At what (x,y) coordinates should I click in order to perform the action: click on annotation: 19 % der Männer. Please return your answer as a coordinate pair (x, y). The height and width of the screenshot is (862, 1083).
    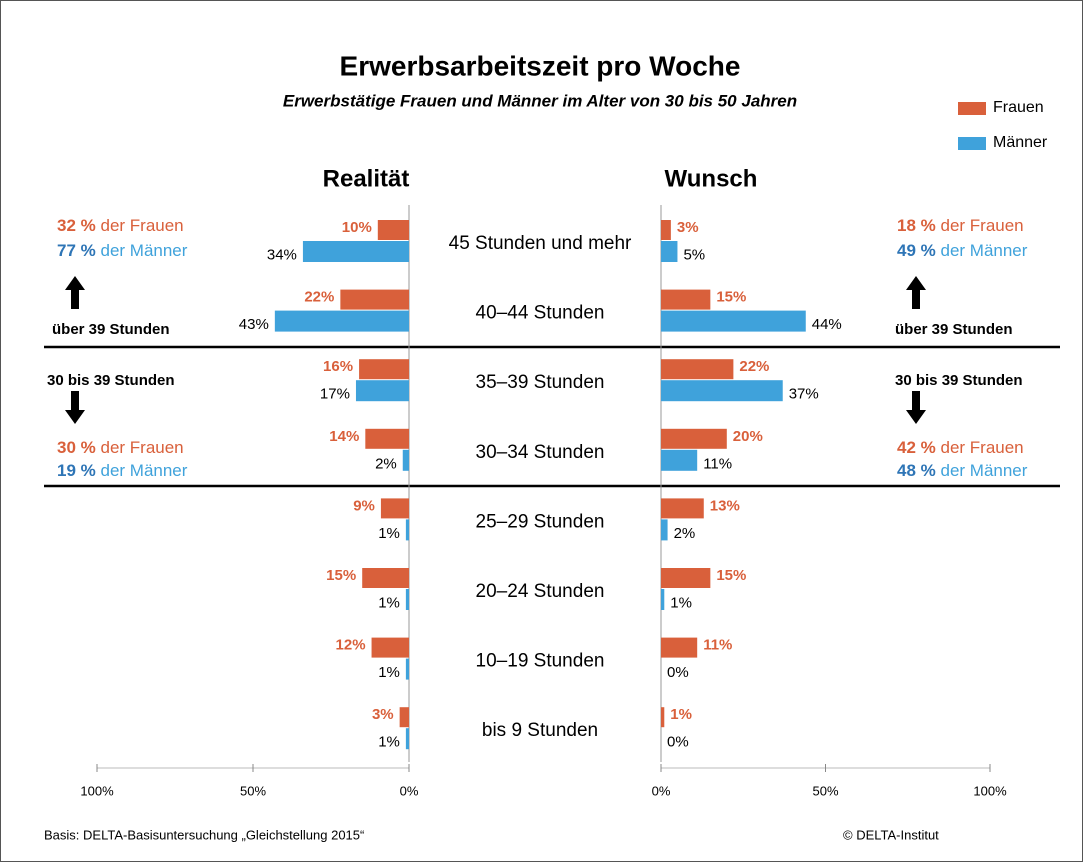
    Looking at the image, I should click on (122, 470).